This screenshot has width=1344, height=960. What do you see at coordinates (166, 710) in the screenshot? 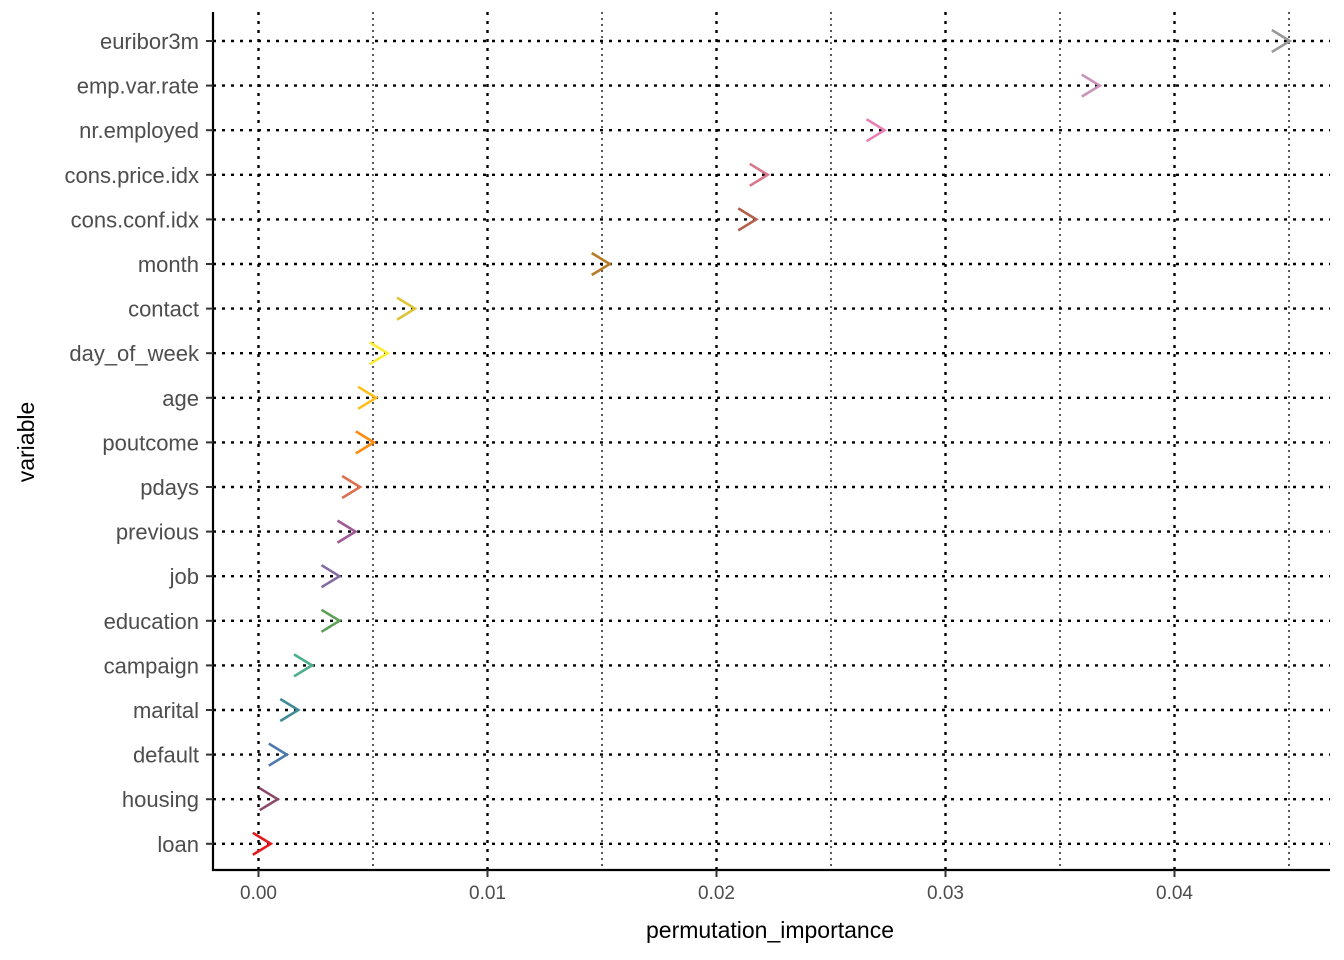
I see `y-tick-label: marital` at bounding box center [166, 710].